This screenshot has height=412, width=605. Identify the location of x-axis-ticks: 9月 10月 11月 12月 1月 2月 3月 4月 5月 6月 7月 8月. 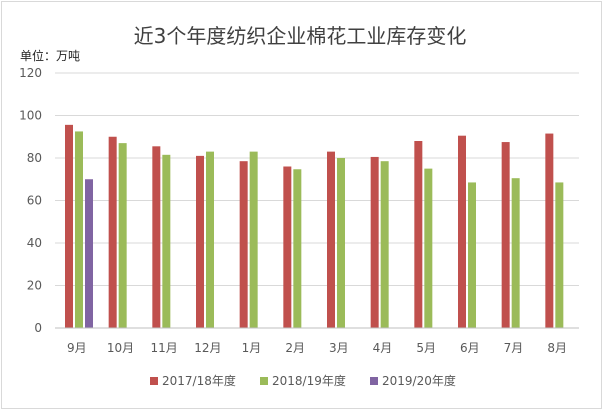
(317, 348).